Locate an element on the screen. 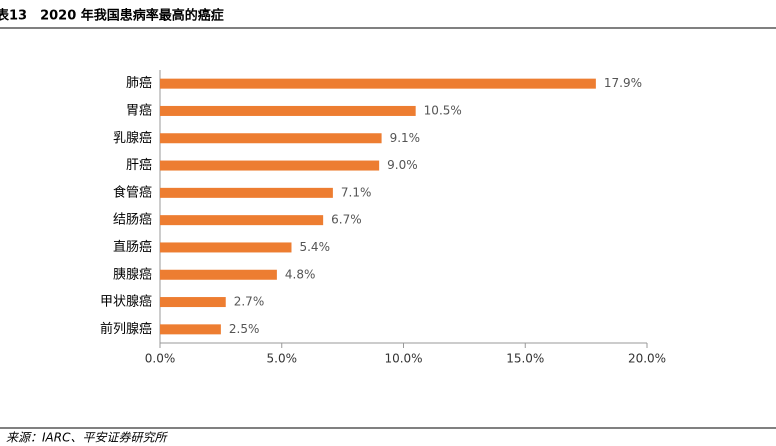 The width and height of the screenshot is (776, 446). x-tick-label: 20.0% is located at coordinates (647, 359).